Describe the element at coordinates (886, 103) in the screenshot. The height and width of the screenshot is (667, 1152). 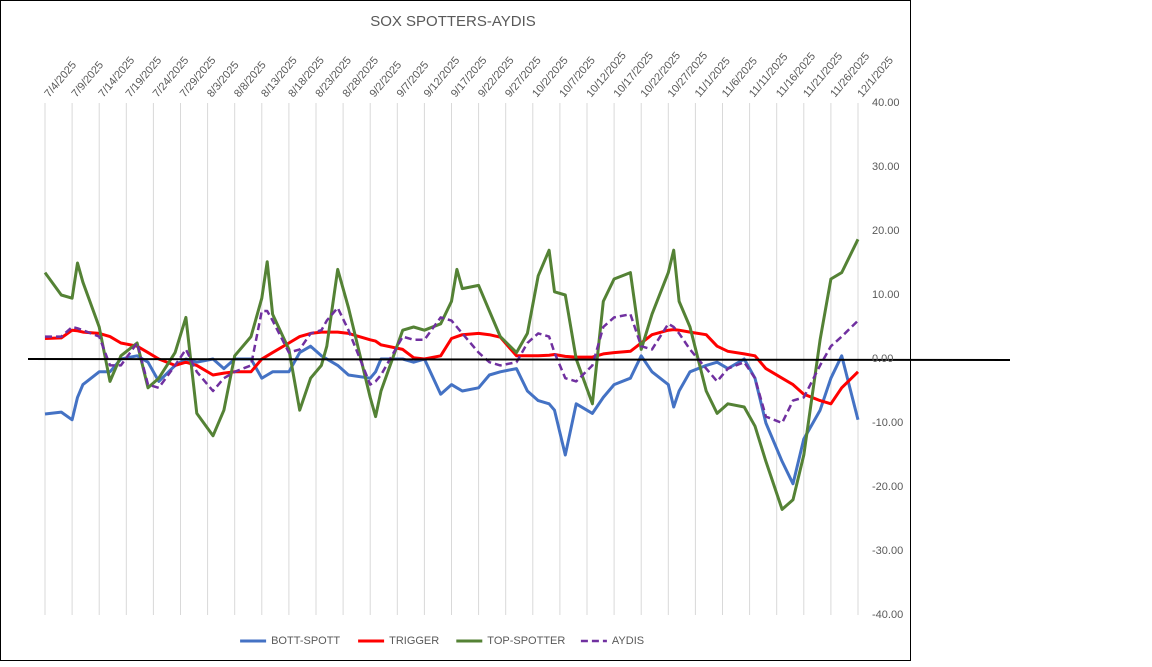
I see `y-tick-label: 40.00` at that location.